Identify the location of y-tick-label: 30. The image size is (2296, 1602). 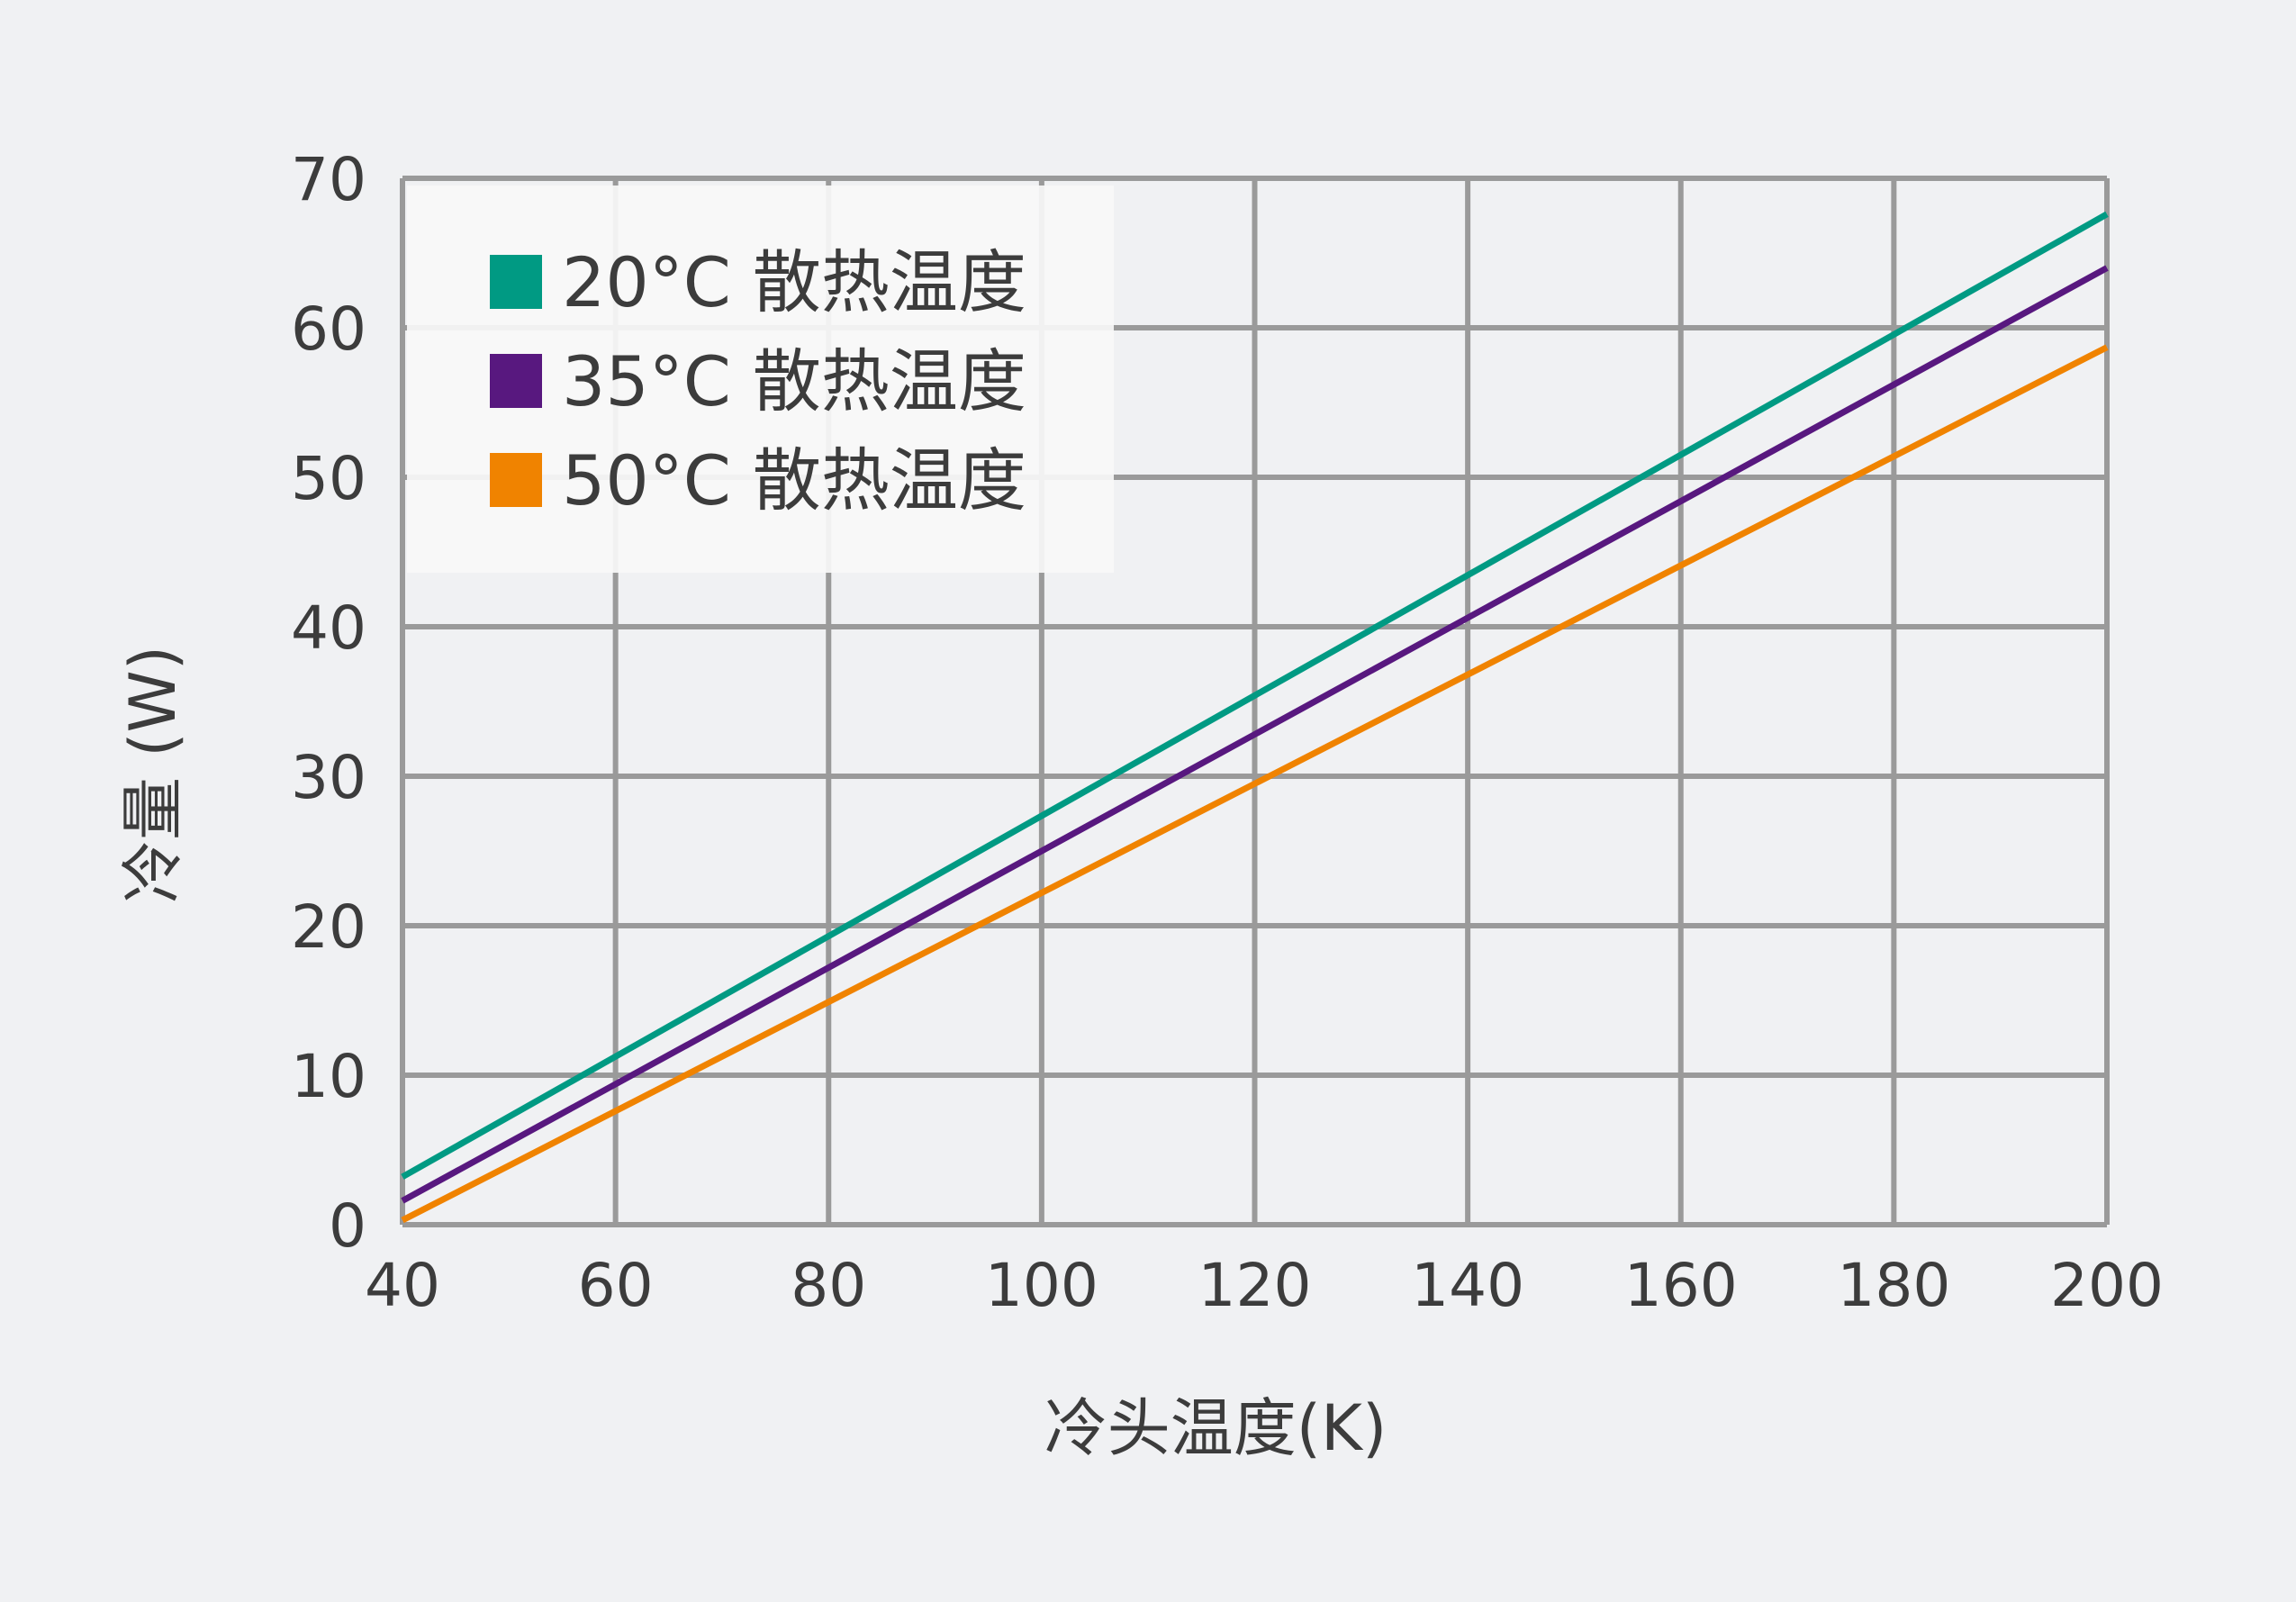
(328, 777).